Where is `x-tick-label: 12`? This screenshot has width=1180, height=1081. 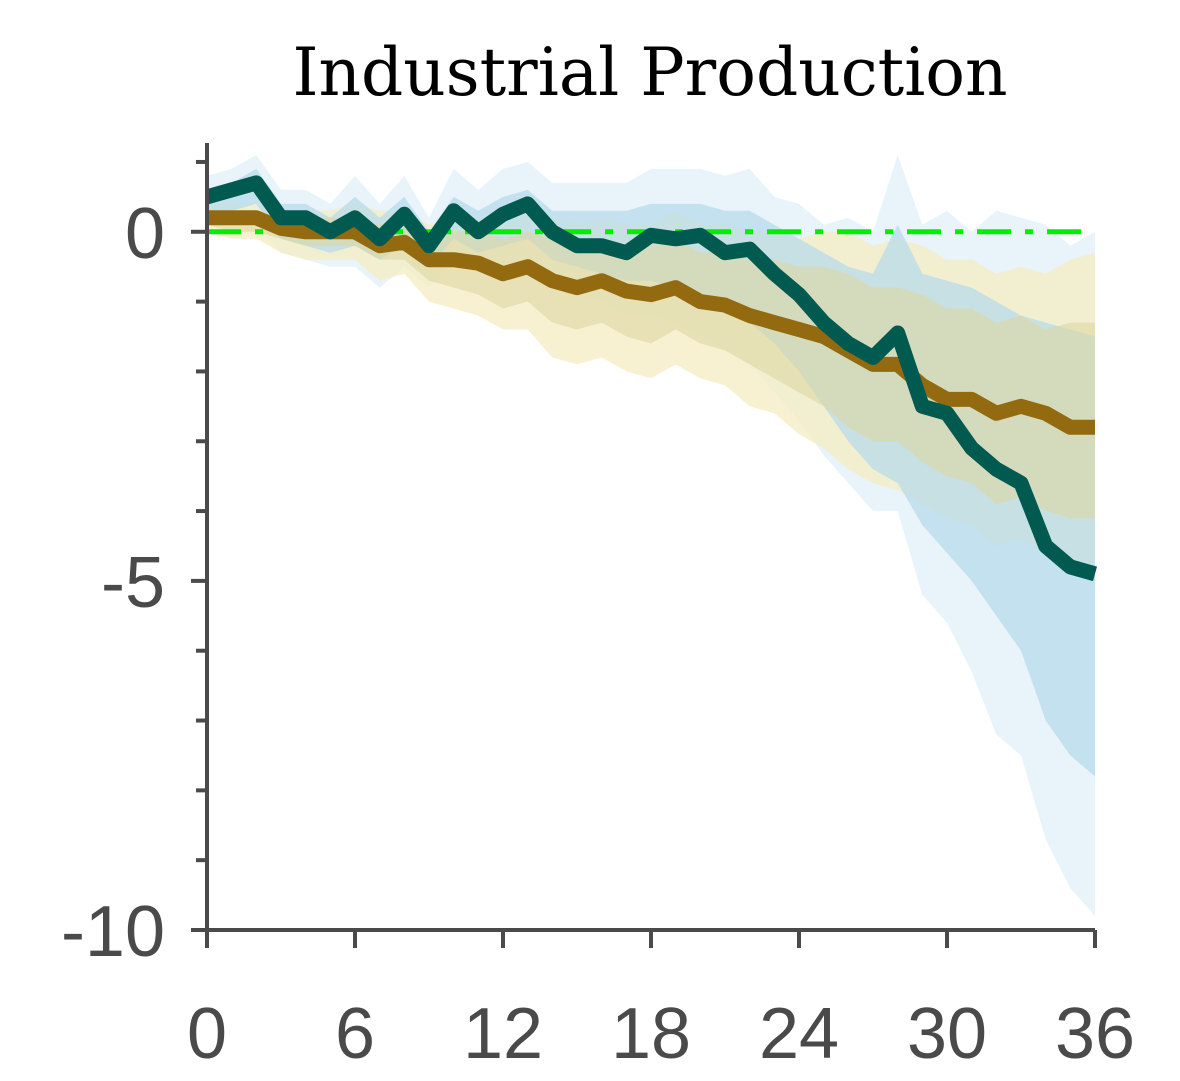 x-tick-label: 12 is located at coordinates (503, 1034).